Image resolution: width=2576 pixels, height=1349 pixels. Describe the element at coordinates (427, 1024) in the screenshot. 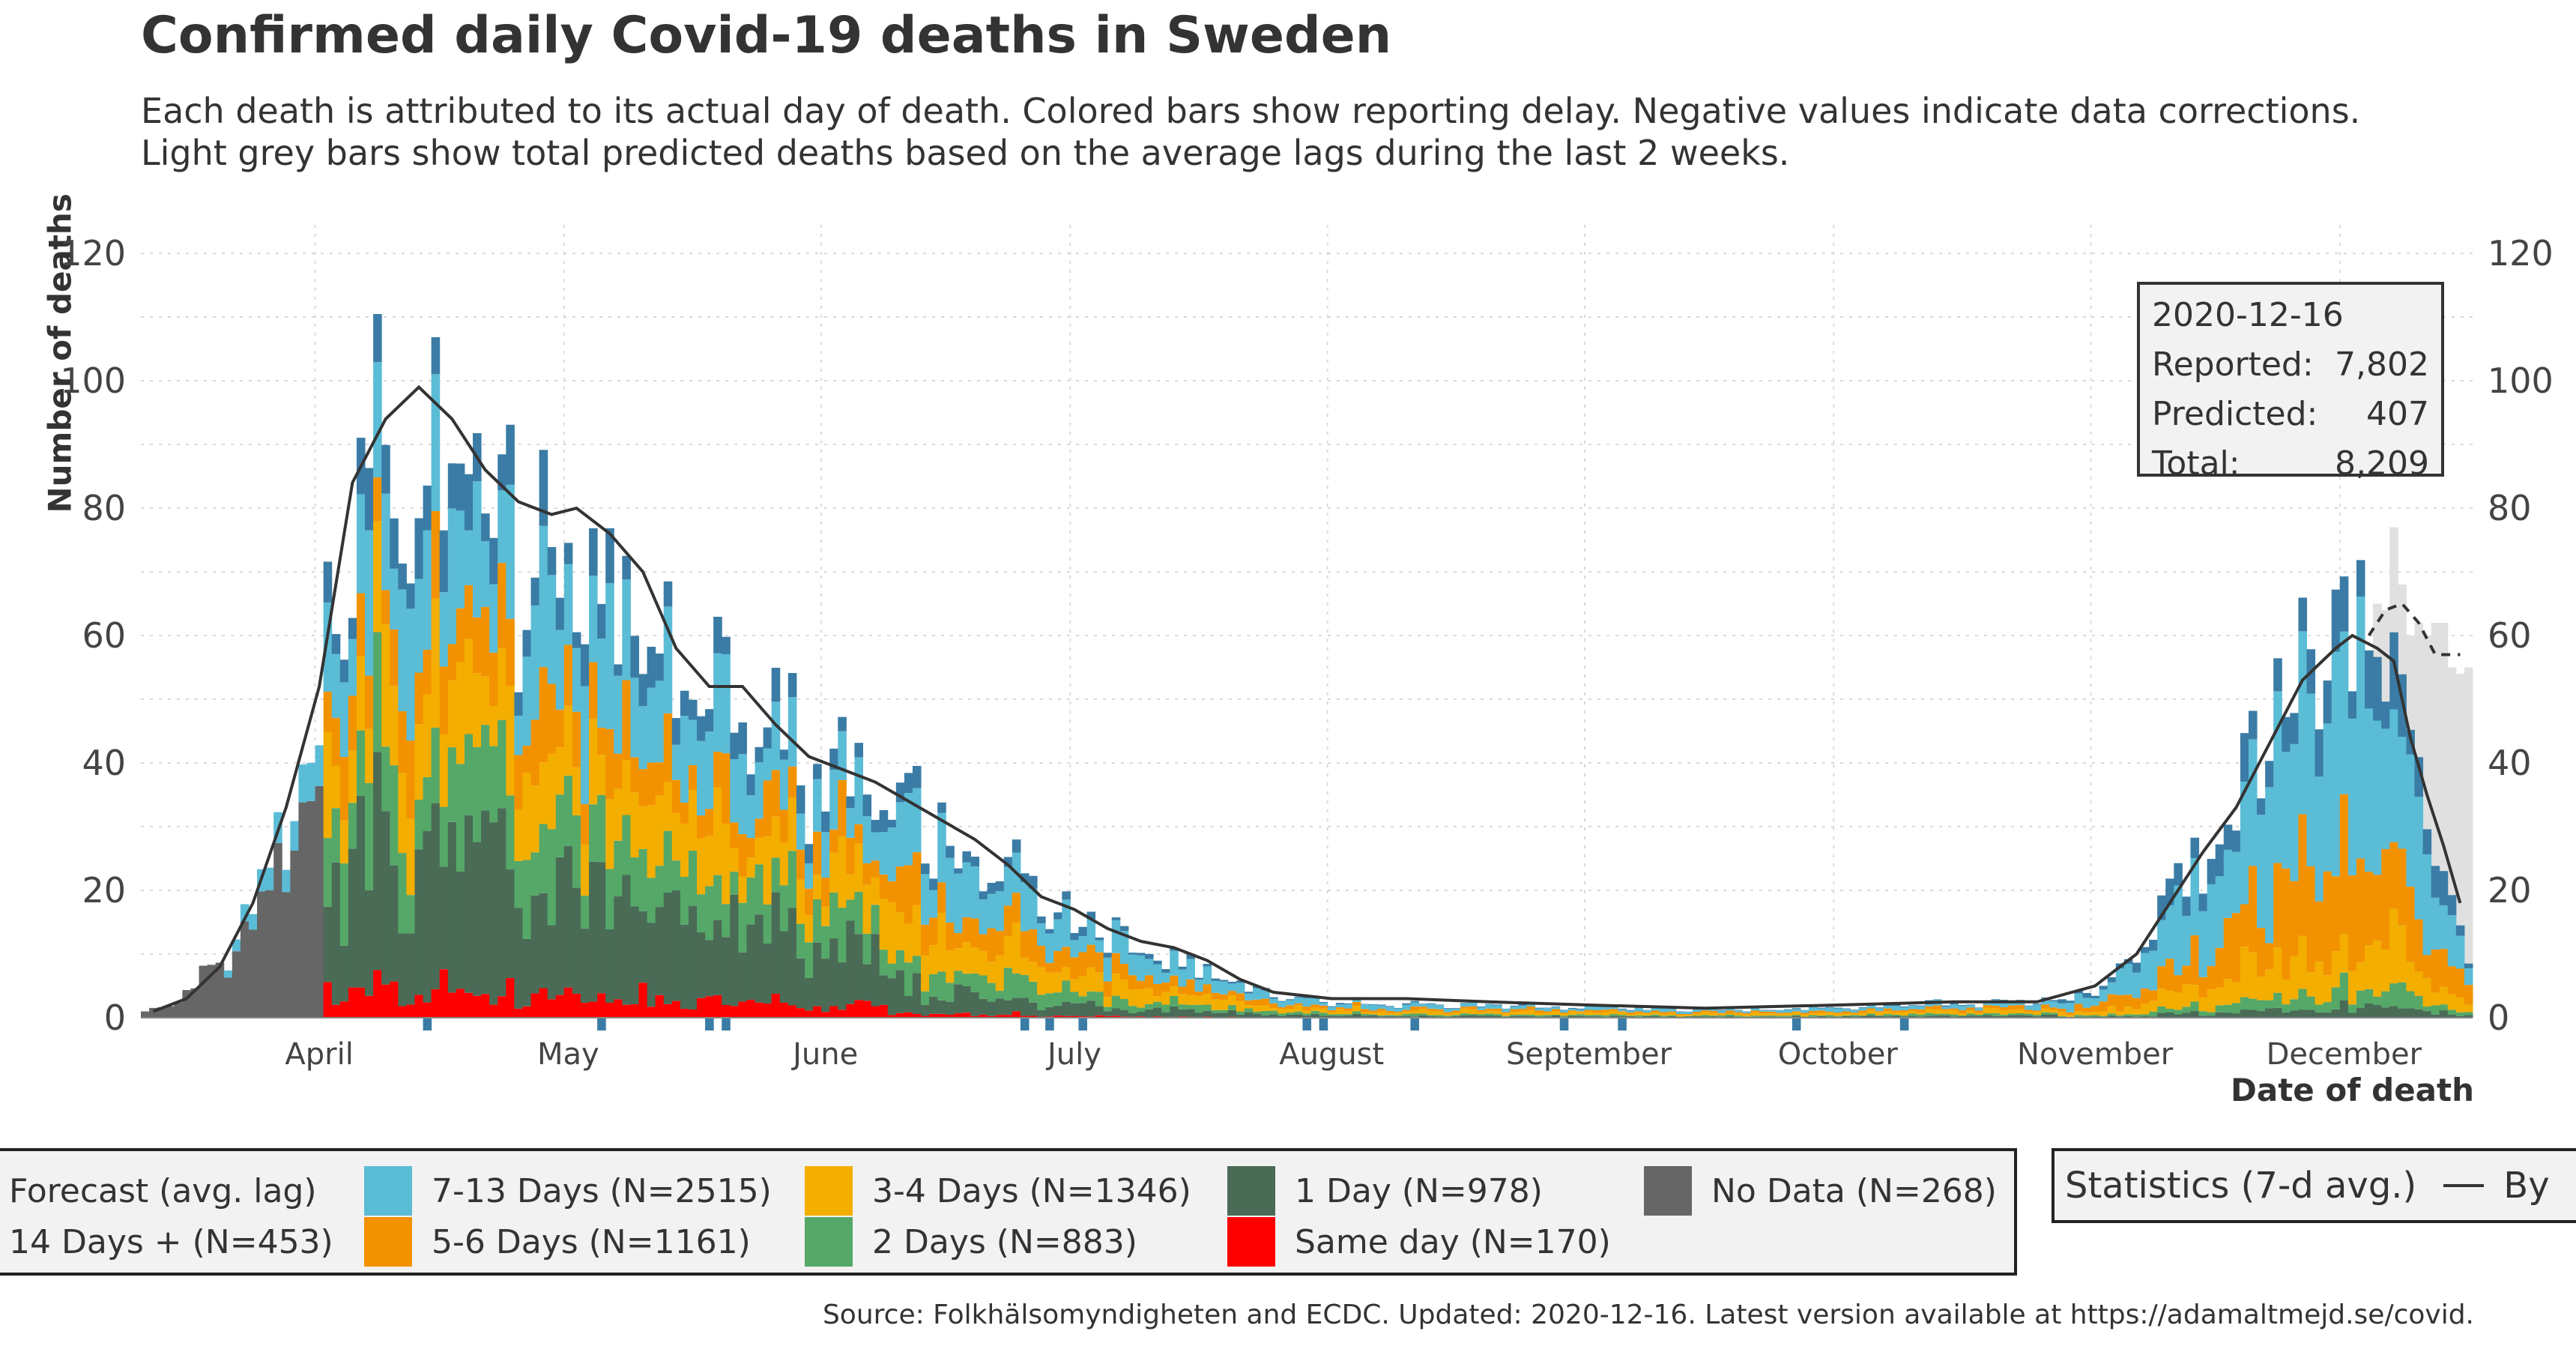

I see `bar-negative-correction` at that location.